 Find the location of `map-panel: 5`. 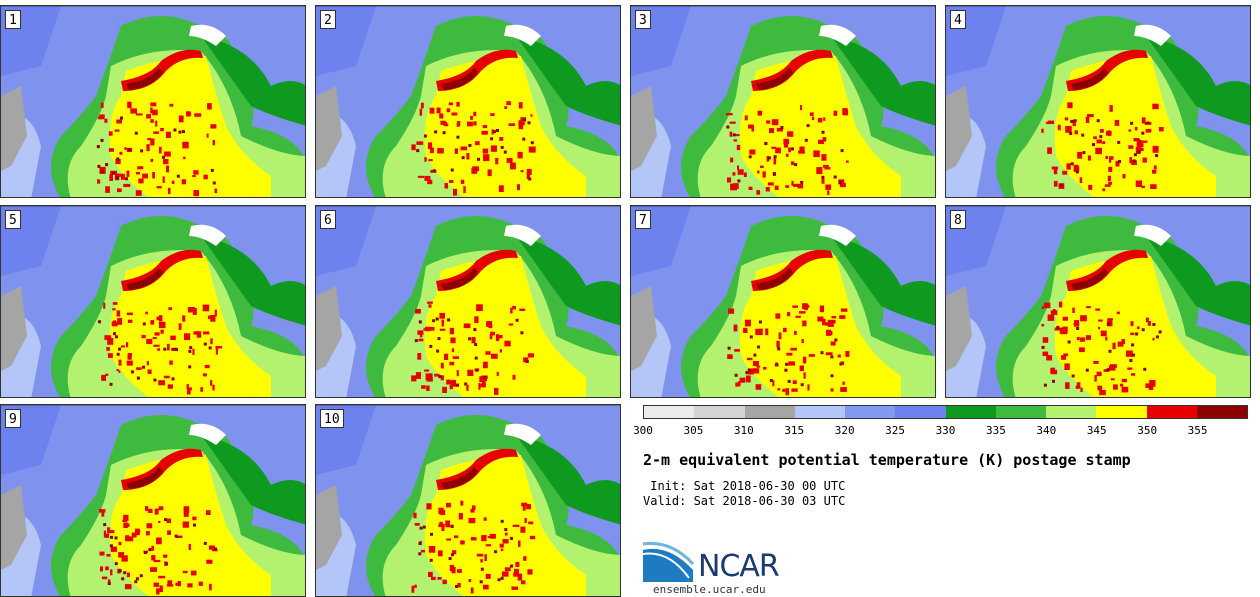

map-panel: 5 is located at coordinates (153, 301).